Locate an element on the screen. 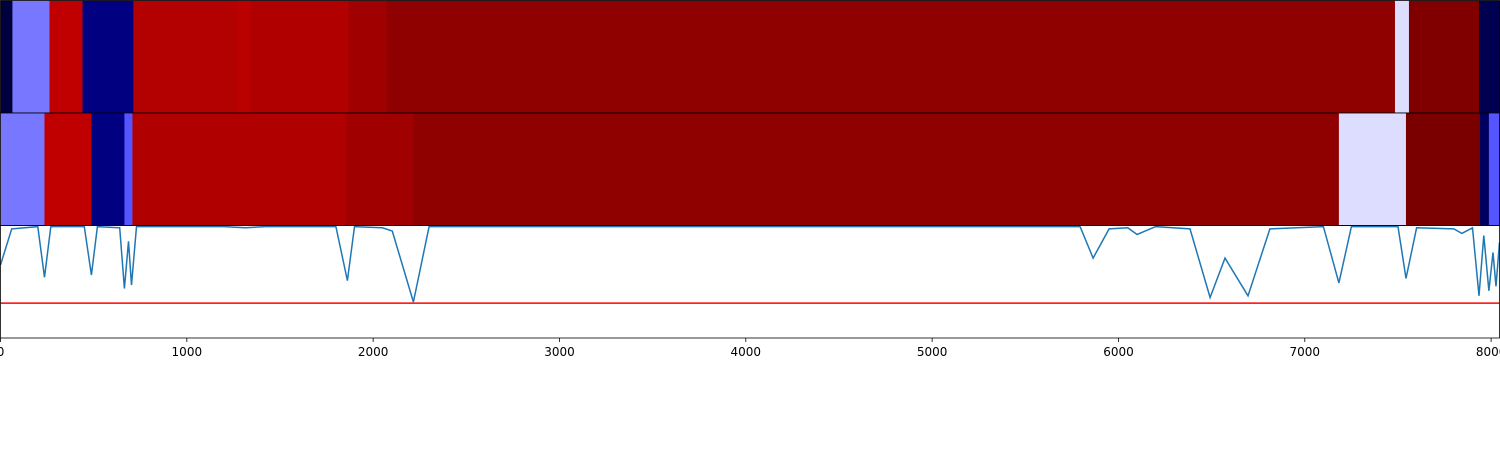 The image size is (1500, 450). x-tick-label: 0 is located at coordinates (2, 352).